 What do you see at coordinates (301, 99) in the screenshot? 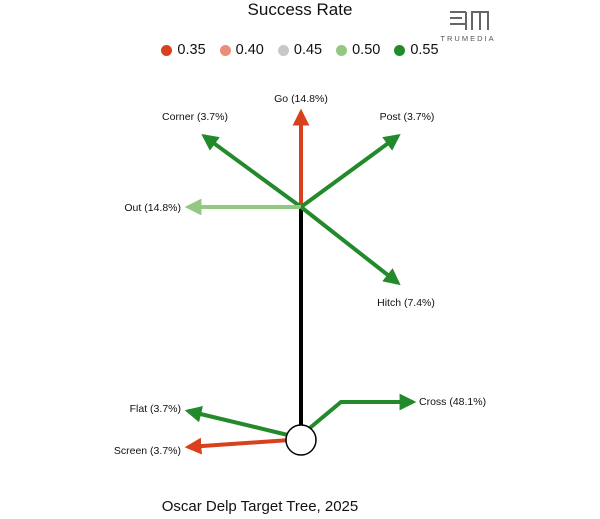
I see `route-label-go: Go (14.8%)` at bounding box center [301, 99].